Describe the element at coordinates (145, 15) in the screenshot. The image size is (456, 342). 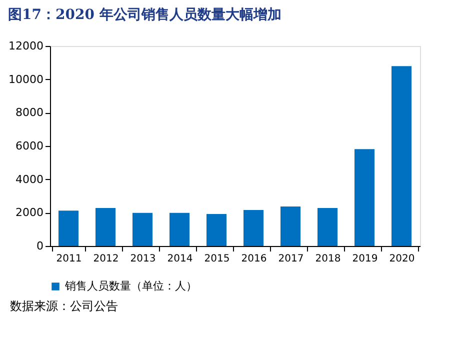
I see `chart-title: 图17：2020 年公司销售人员数量大幅增加` at that location.